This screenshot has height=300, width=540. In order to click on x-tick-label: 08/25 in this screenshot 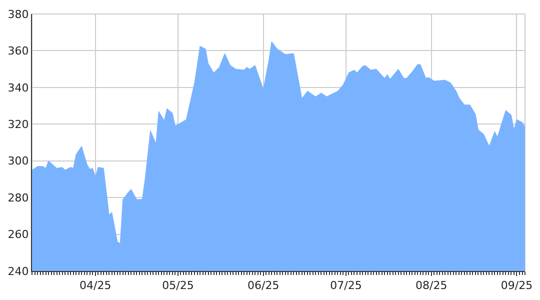, I will do `click(432, 285)`.